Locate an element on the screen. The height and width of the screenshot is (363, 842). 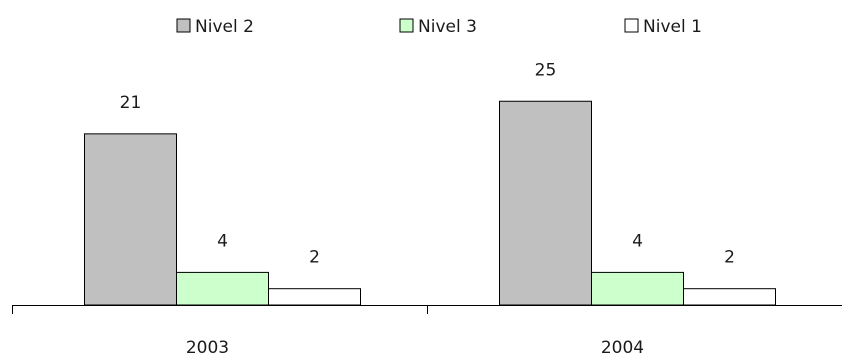
data-label-nivel-3-2004: 4 is located at coordinates (637, 241).